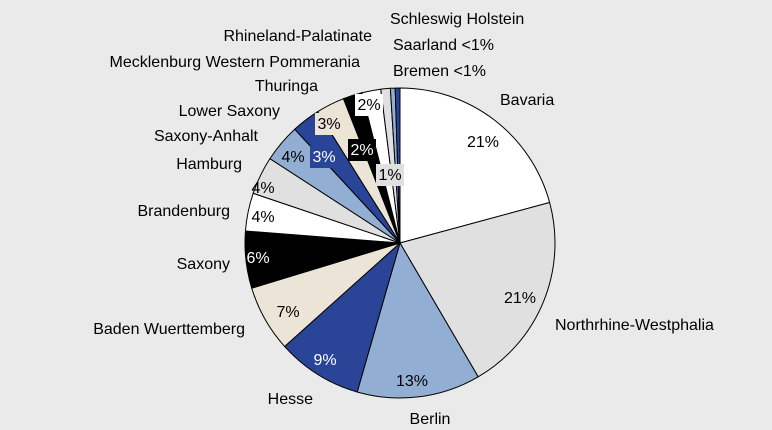 Image resolution: width=772 pixels, height=430 pixels. What do you see at coordinates (229, 111) in the screenshot?
I see `category-label: Lower Saxony` at bounding box center [229, 111].